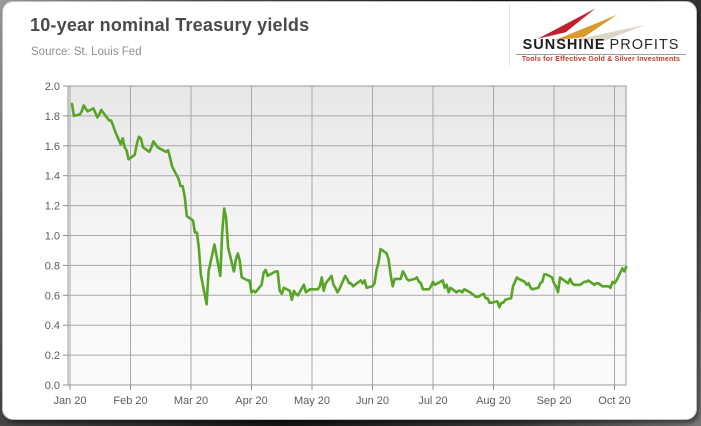 Image resolution: width=701 pixels, height=426 pixels. I want to click on x-axis-tick-label: Sep 20, so click(554, 401).